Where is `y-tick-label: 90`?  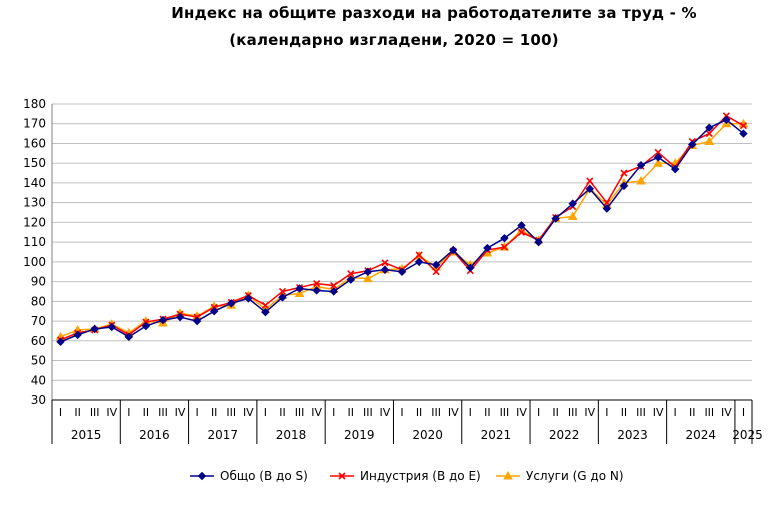 y-tick-label: 90 is located at coordinates (38, 282).